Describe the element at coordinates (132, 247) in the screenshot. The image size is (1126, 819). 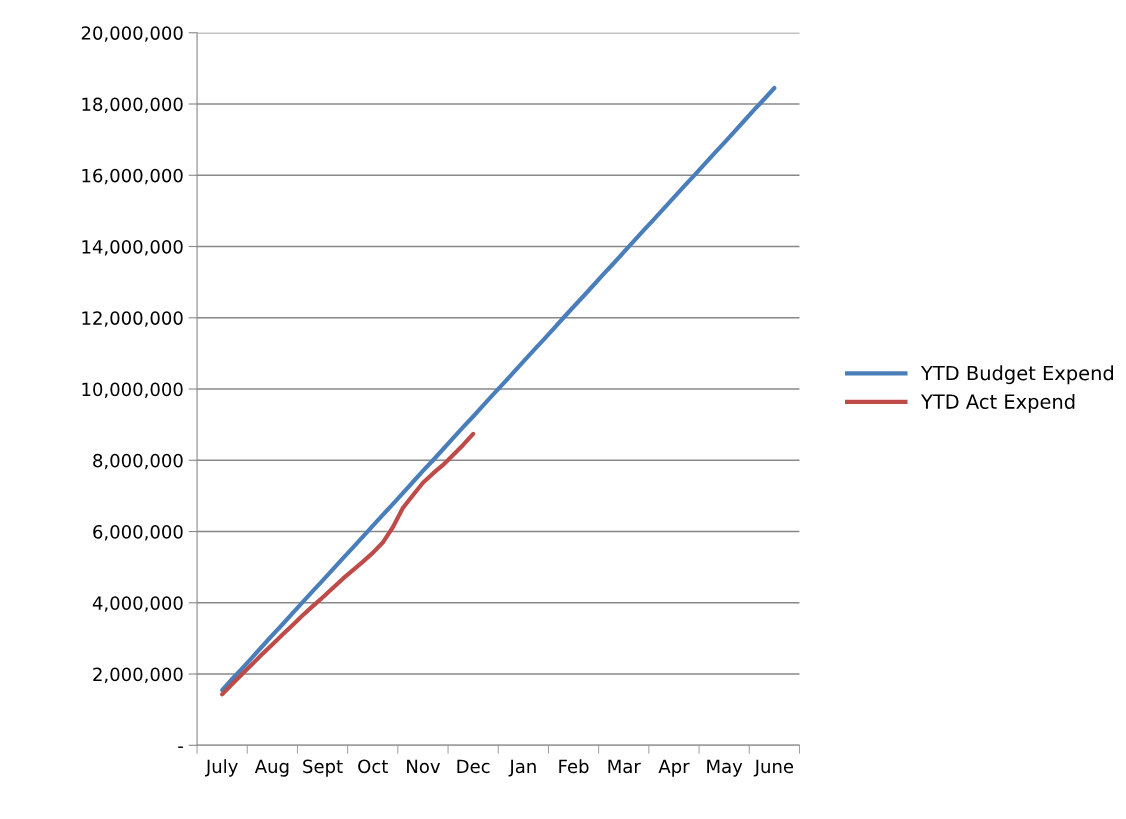
I see `y-tick-label: 14,000,000` at that location.